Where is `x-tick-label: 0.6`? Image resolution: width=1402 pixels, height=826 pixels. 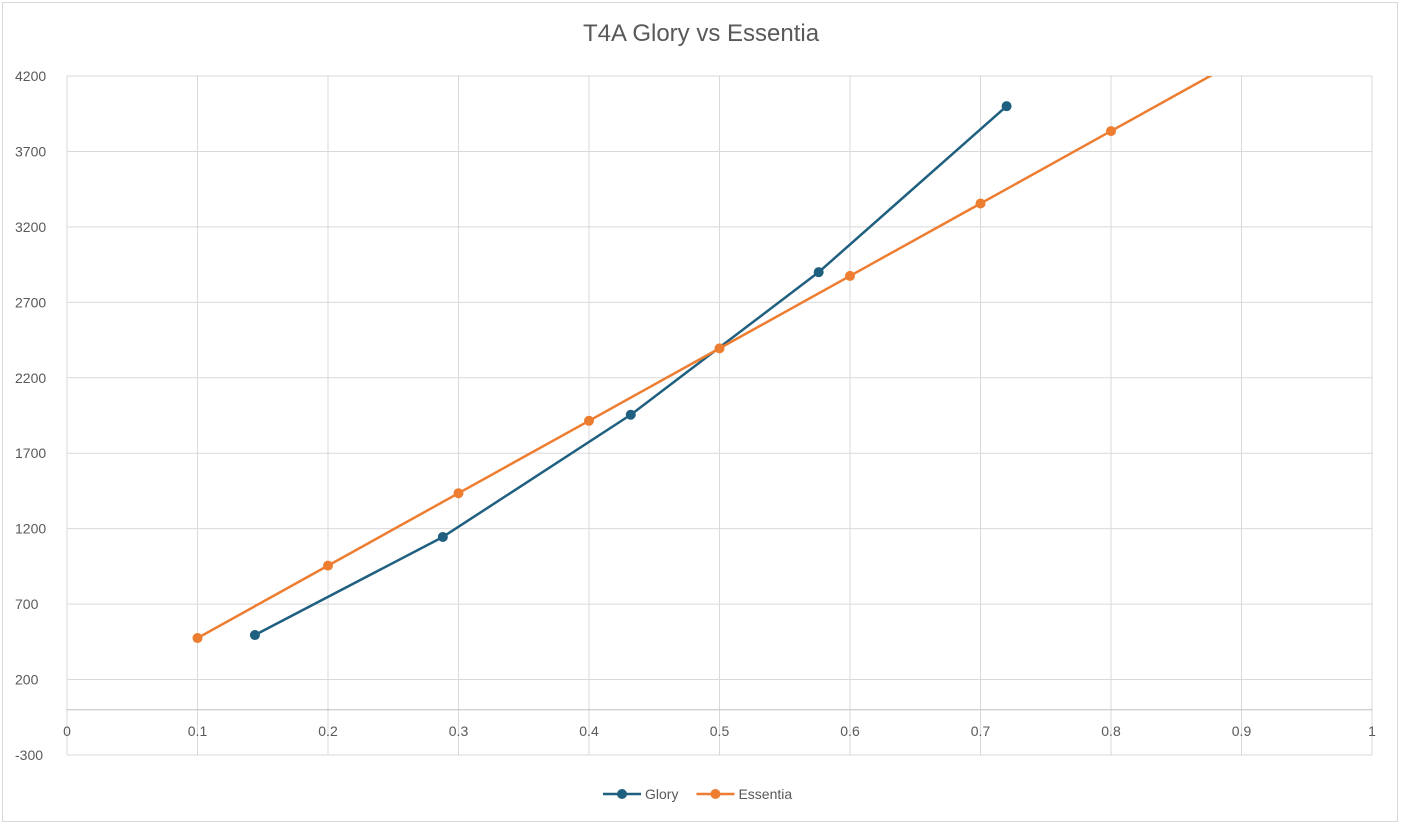 x-tick-label: 0.6 is located at coordinates (850, 731).